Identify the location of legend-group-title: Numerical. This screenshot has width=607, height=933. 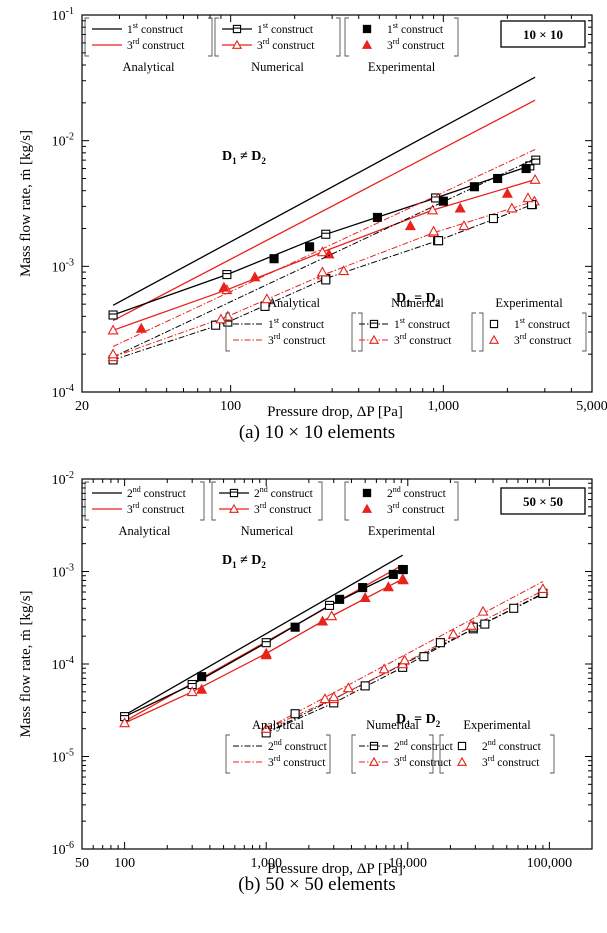
(267, 531).